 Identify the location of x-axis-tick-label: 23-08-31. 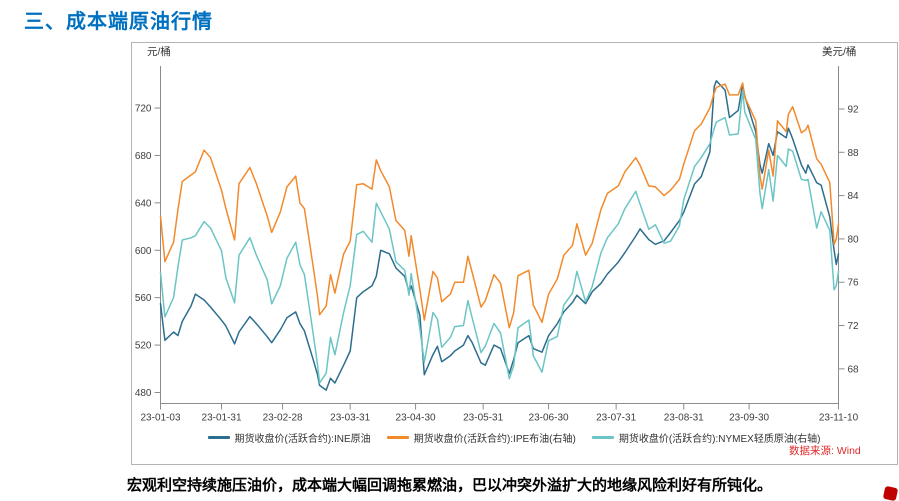
(684, 418).